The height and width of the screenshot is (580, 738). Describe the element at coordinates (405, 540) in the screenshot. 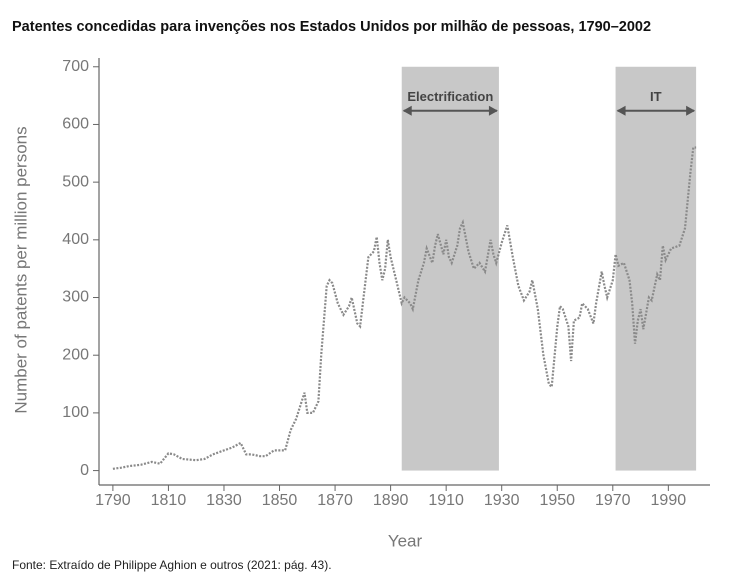

I see `x-axis-label: Year` at that location.